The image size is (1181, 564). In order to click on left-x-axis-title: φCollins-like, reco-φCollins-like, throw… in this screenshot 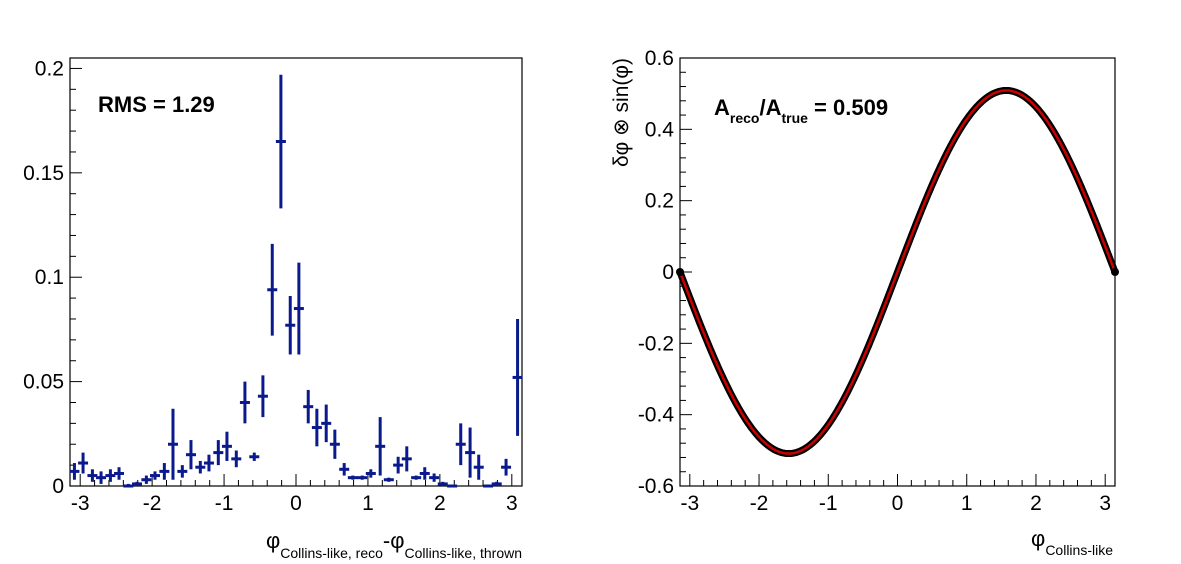, I will do `click(394, 544)`.